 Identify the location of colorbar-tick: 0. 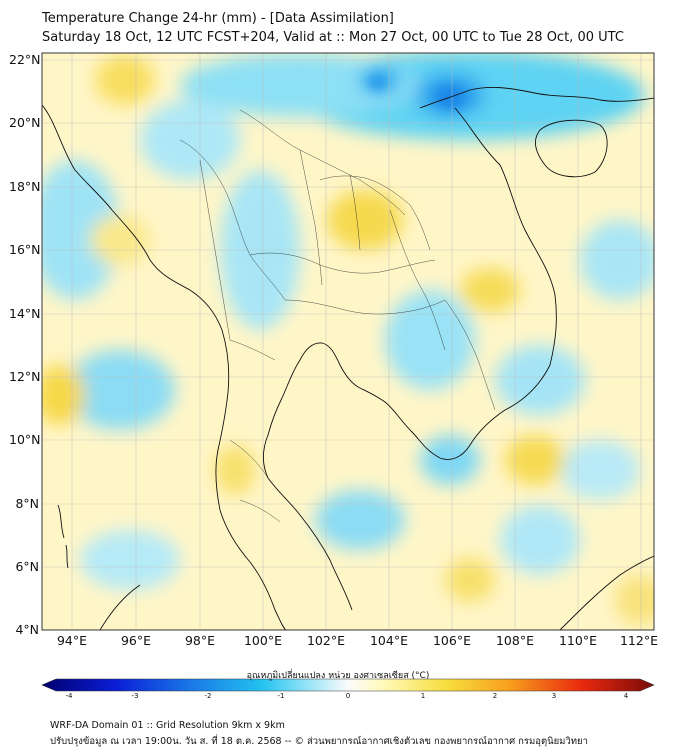
(348, 696).